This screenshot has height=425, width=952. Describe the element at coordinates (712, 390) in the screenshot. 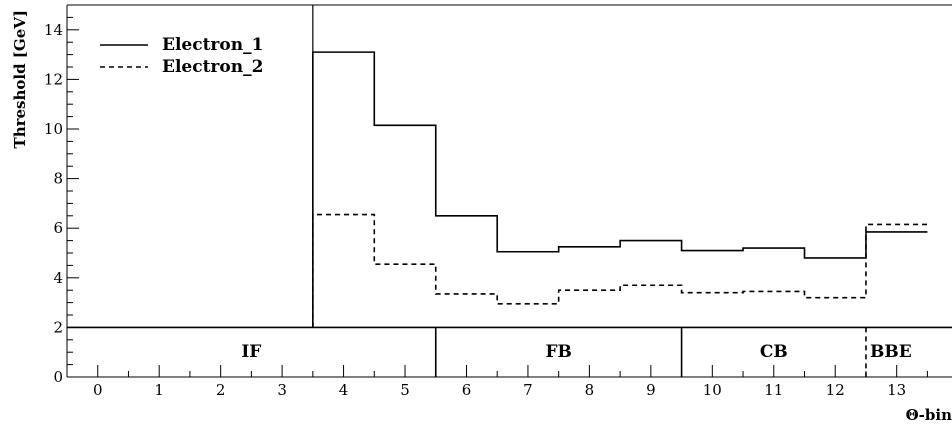

I see `x-tick-label: 10` at that location.